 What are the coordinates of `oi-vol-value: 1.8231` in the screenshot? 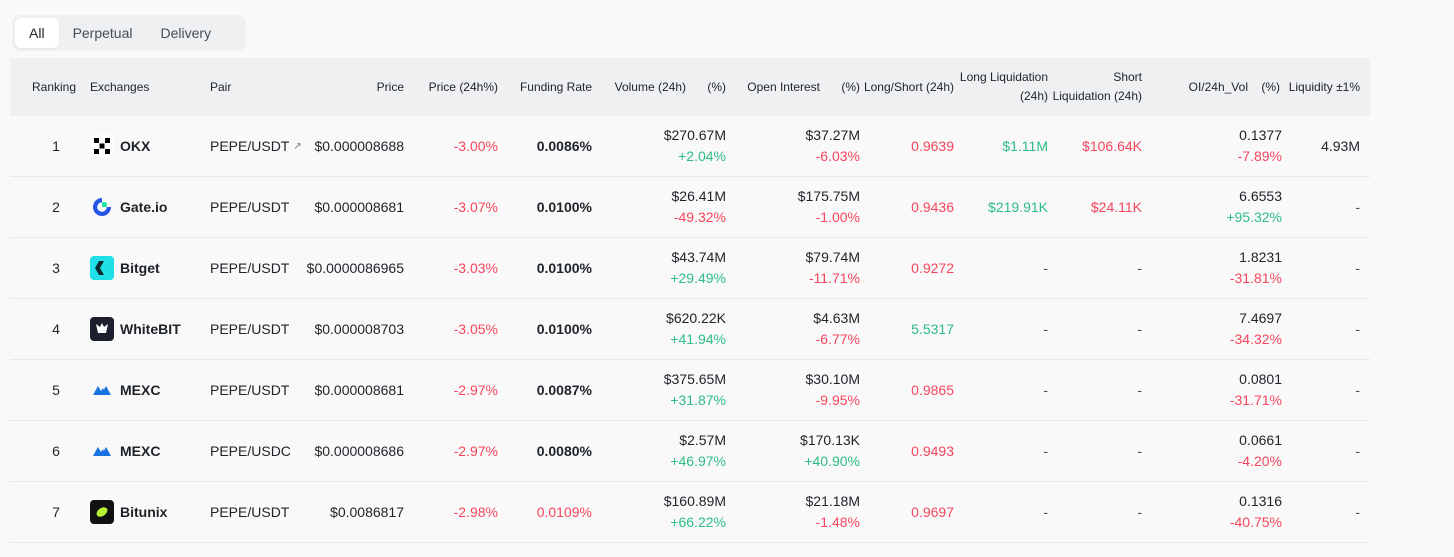 It's located at (1260, 257).